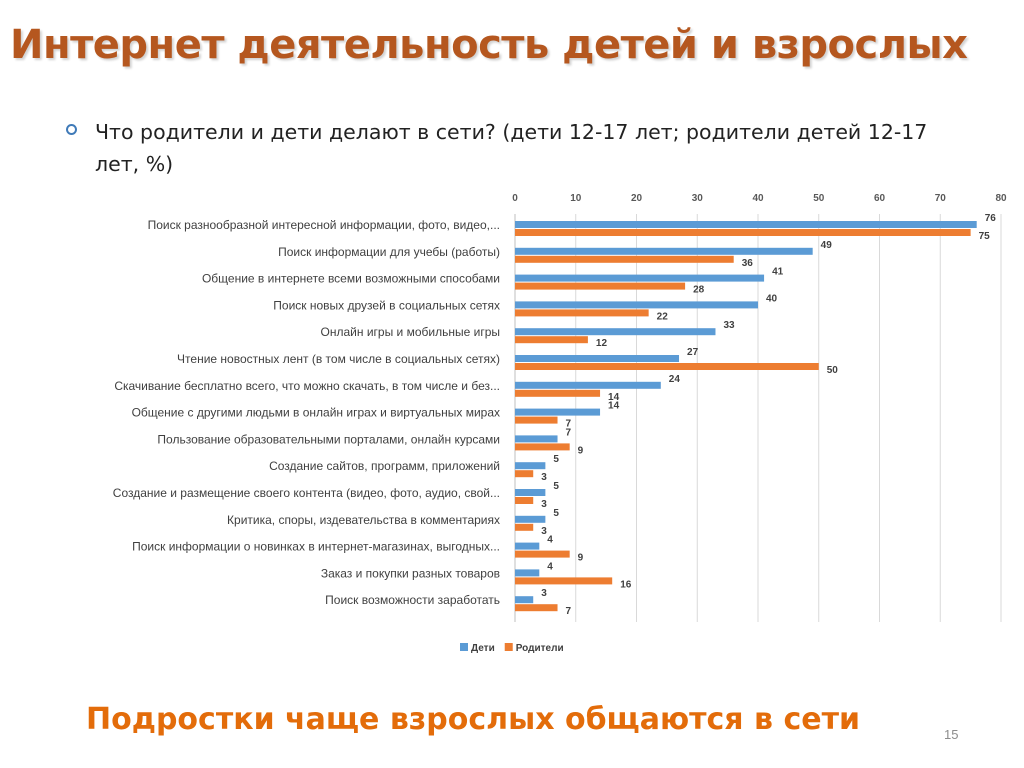  Describe the element at coordinates (626, 584) in the screenshot. I see `data-label: 16` at that location.